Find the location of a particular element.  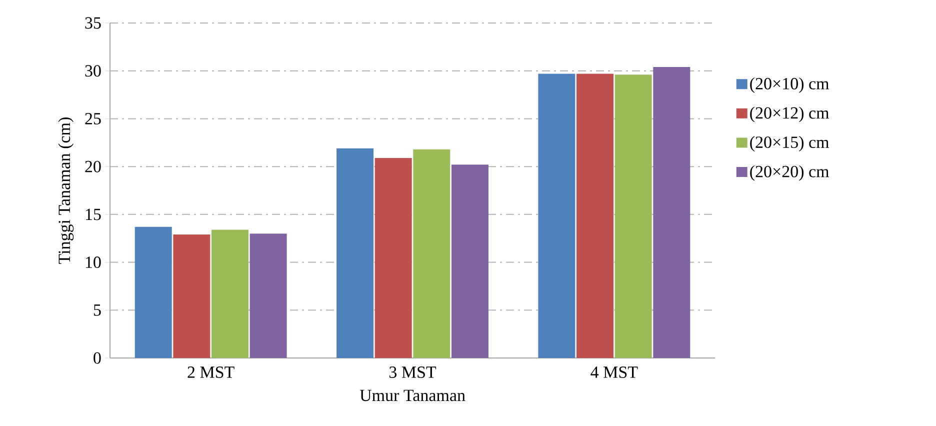

y-tick-label: 0 is located at coordinates (97, 358).